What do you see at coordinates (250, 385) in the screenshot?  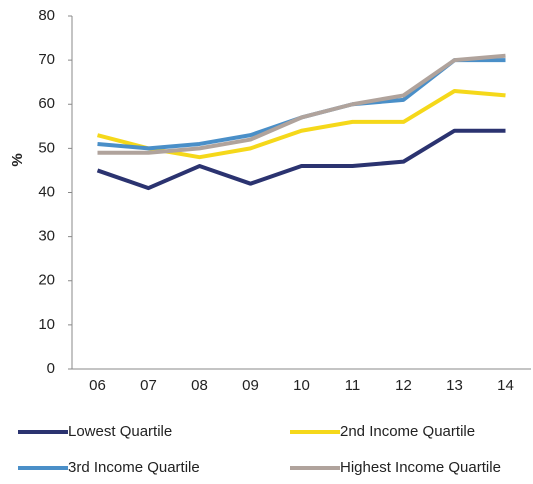 I see `x-tick-label: 09` at bounding box center [250, 385].